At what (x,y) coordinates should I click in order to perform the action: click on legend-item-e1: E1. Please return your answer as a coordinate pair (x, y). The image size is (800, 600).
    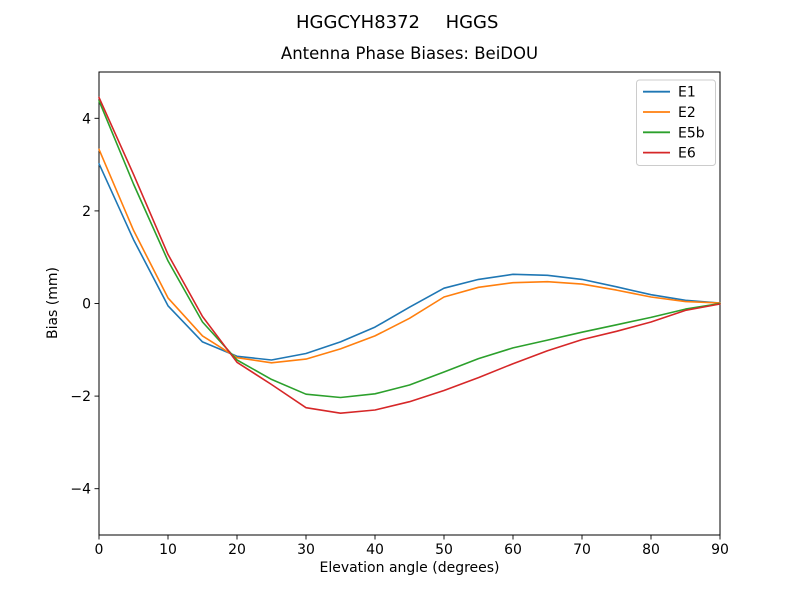
    Looking at the image, I should click on (669, 93).